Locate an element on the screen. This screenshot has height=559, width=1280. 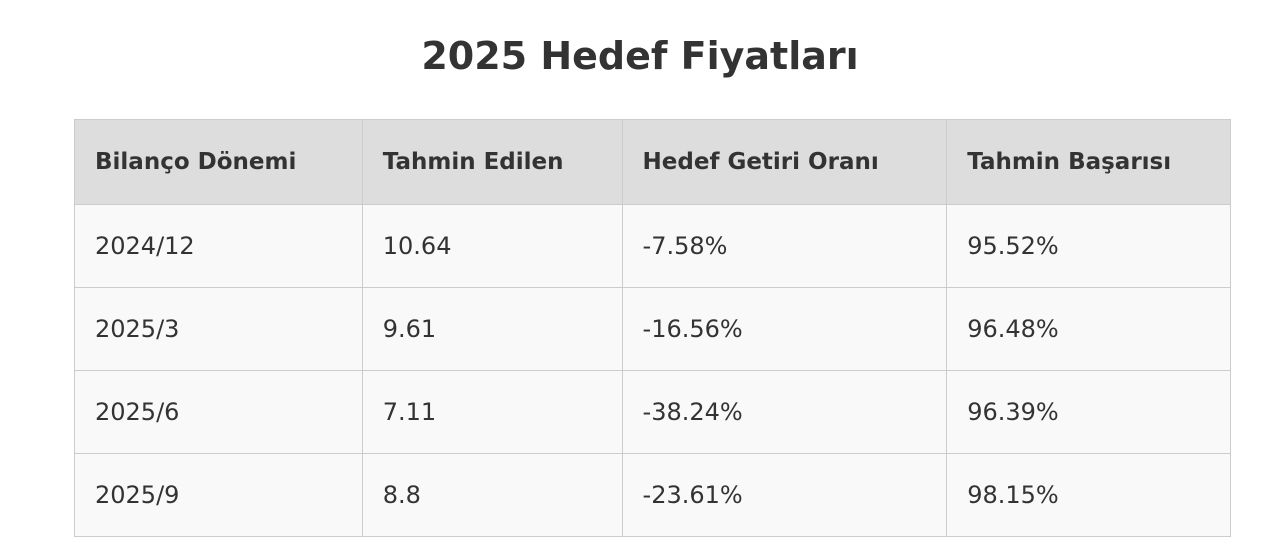
table-cell: 96.48% is located at coordinates (1088, 329).